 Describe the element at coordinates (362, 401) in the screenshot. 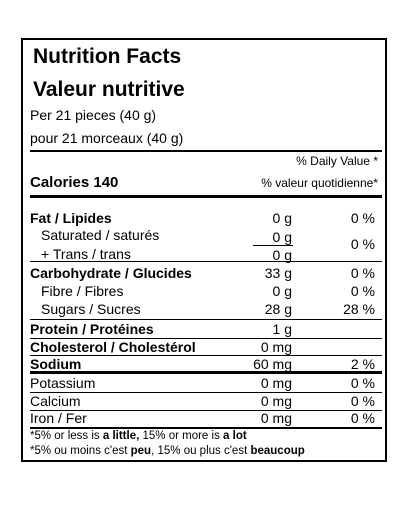

I see `calcium-daily-value: 0 %` at that location.